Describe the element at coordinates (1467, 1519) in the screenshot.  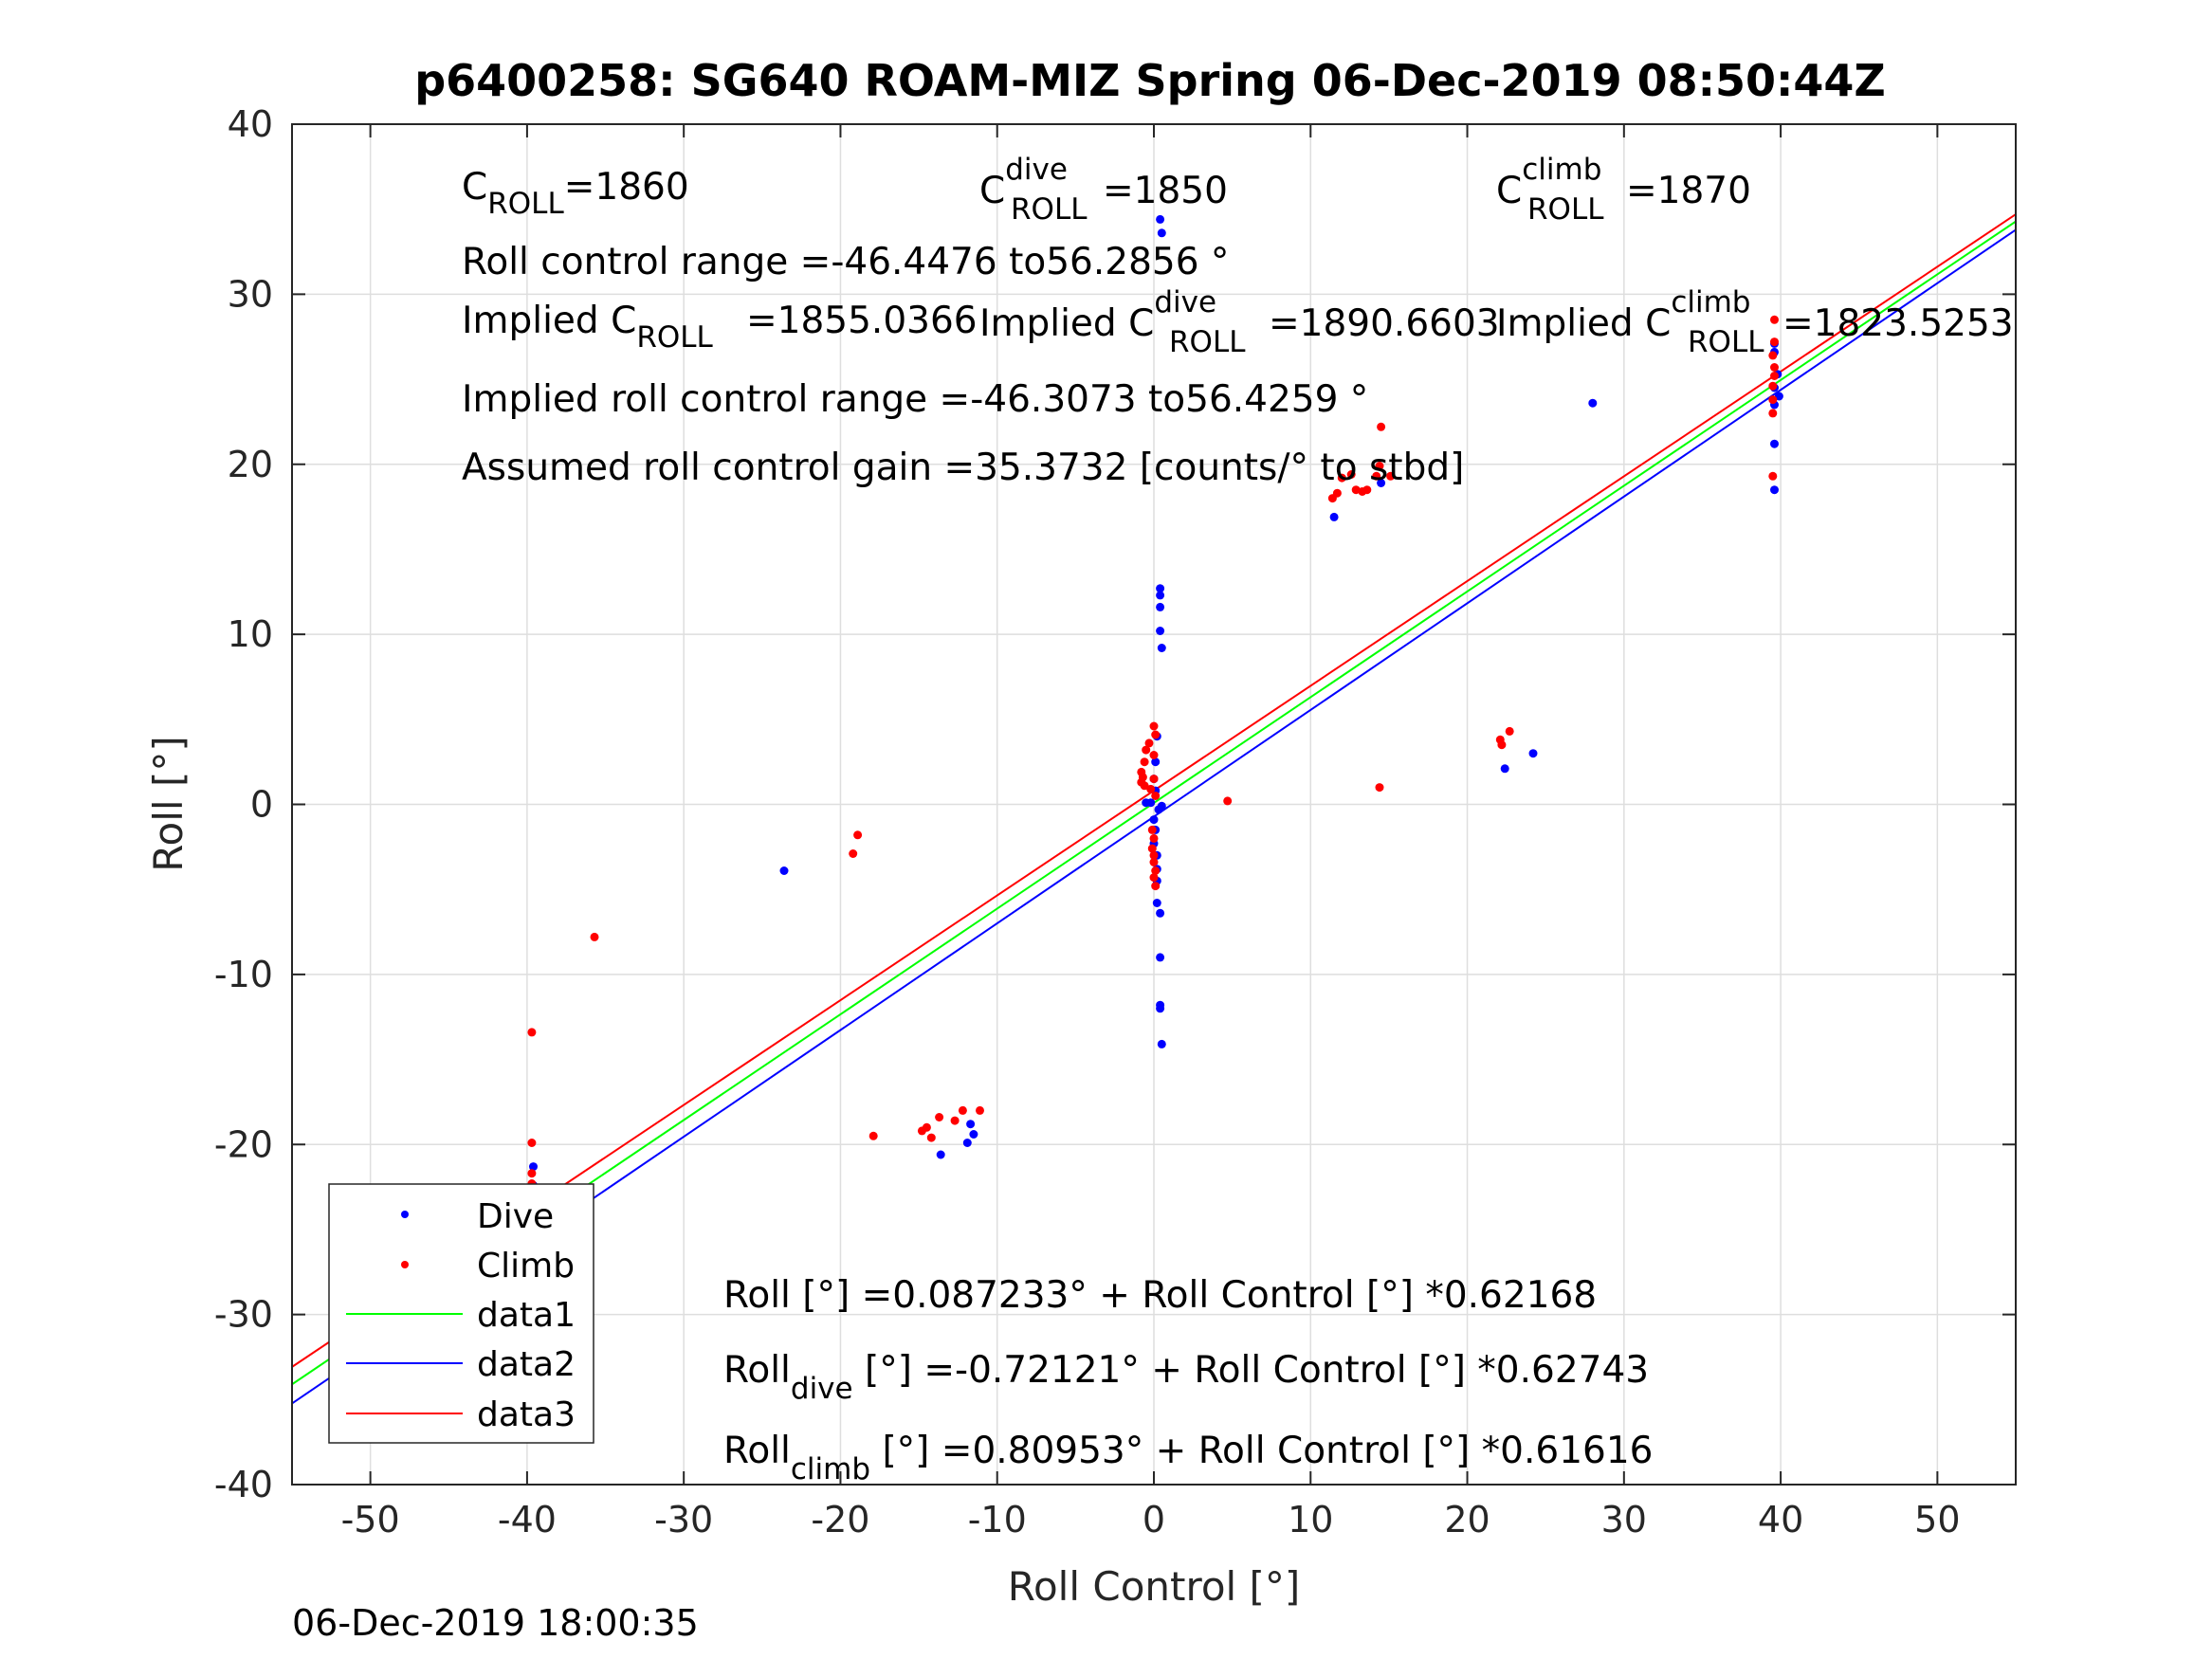
I see `x-tick-label: 20` at that location.